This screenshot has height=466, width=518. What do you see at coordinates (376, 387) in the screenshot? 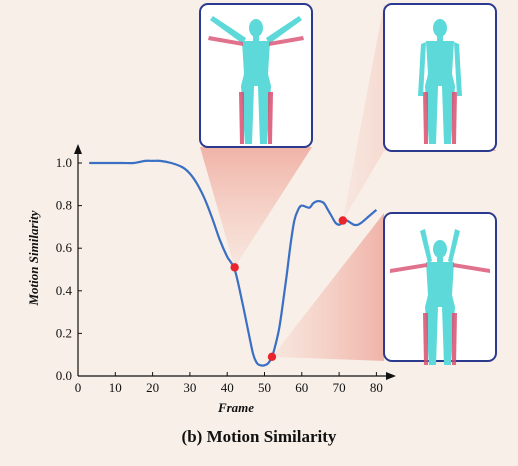
I see `x-tick-label: 80` at bounding box center [376, 387].